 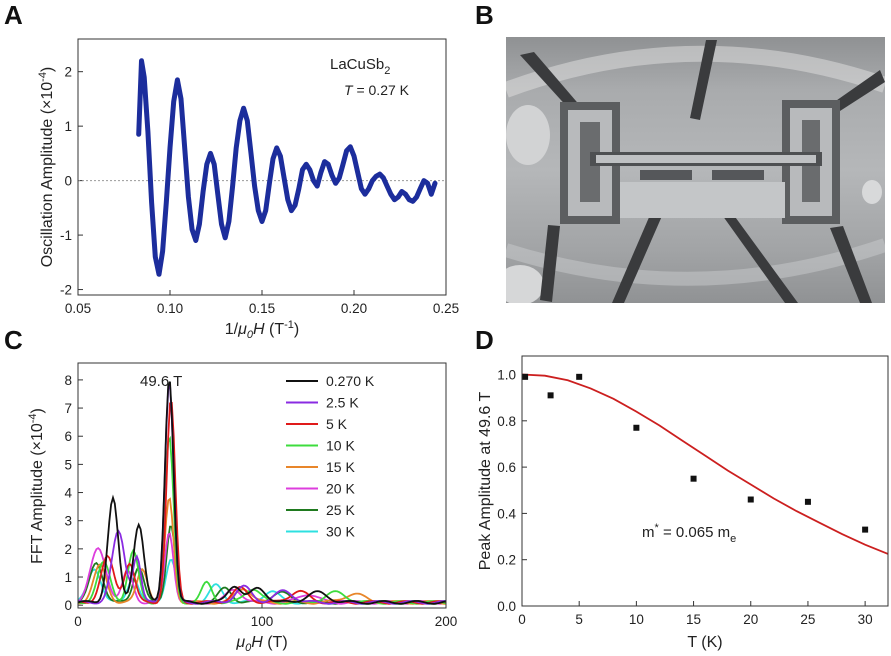 I want to click on panel-label-d: D, so click(x=484, y=340).